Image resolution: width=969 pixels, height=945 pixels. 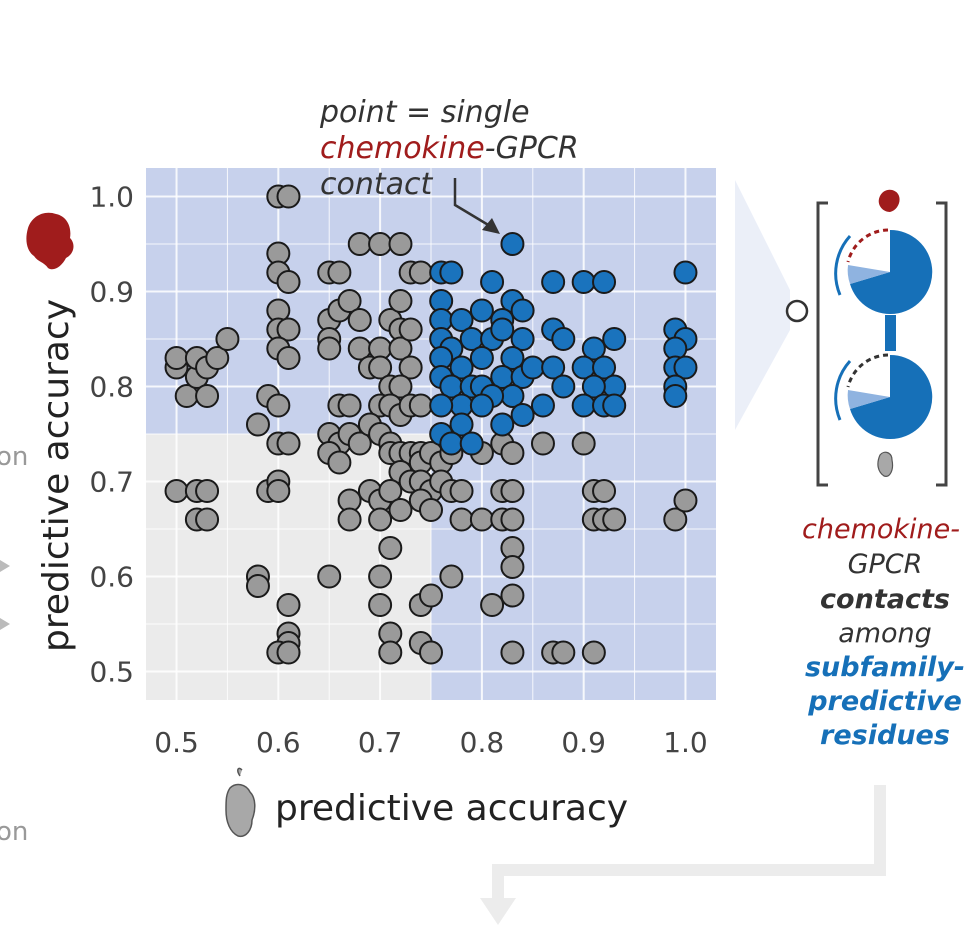 What do you see at coordinates (885, 564) in the screenshot?
I see `side-gpcr: GPCR` at bounding box center [885, 564].